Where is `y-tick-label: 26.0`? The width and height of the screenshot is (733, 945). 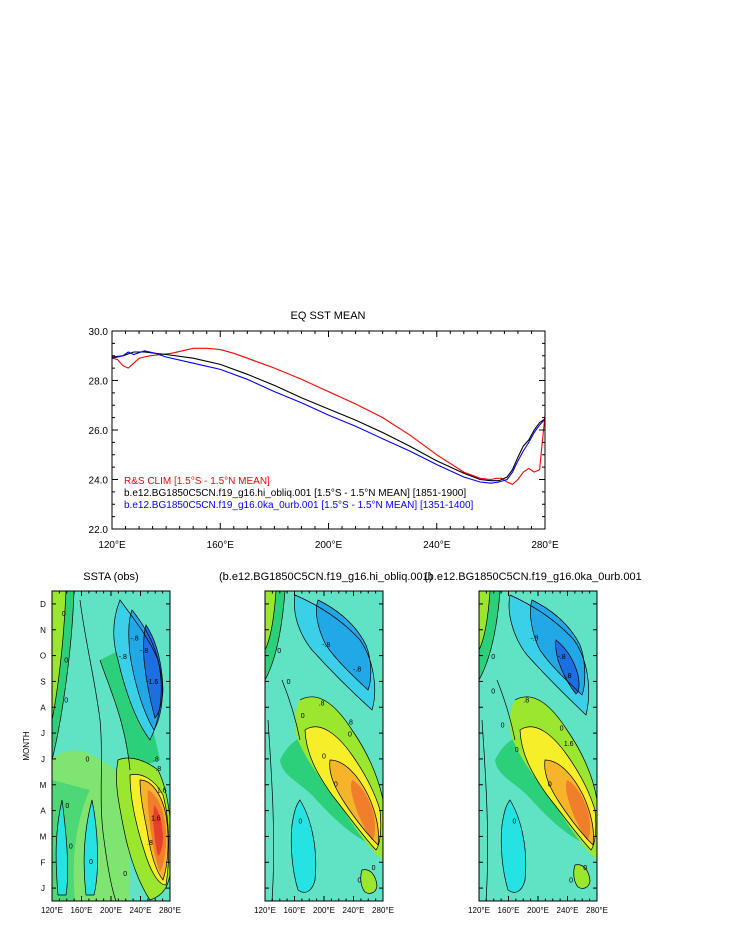 y-tick-label: 26.0 is located at coordinates (99, 431).